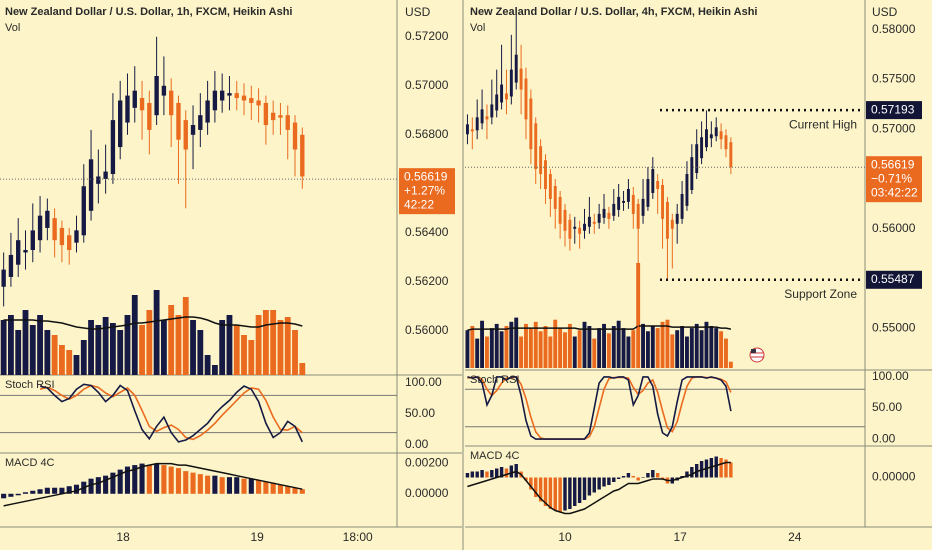 The image size is (932, 550). Describe the element at coordinates (417, 444) in the screenshot. I see `stoch-tick-label: 0.00` at that location.